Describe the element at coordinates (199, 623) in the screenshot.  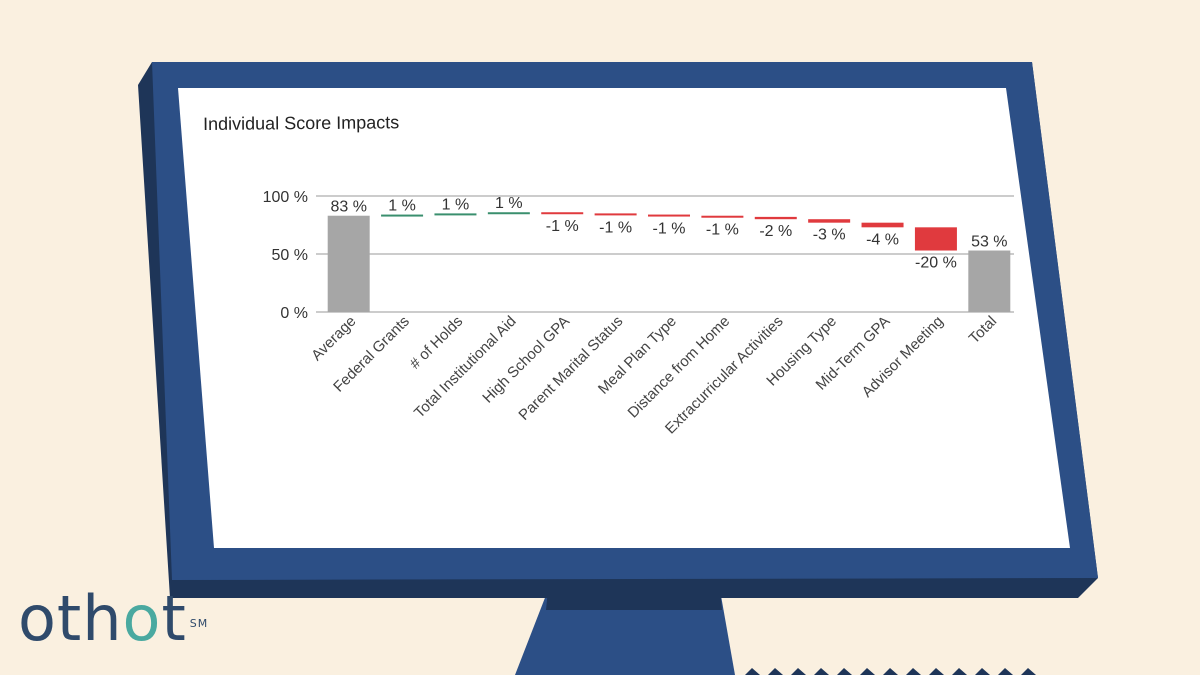
I see `logo-service-mark: SM` at that location.